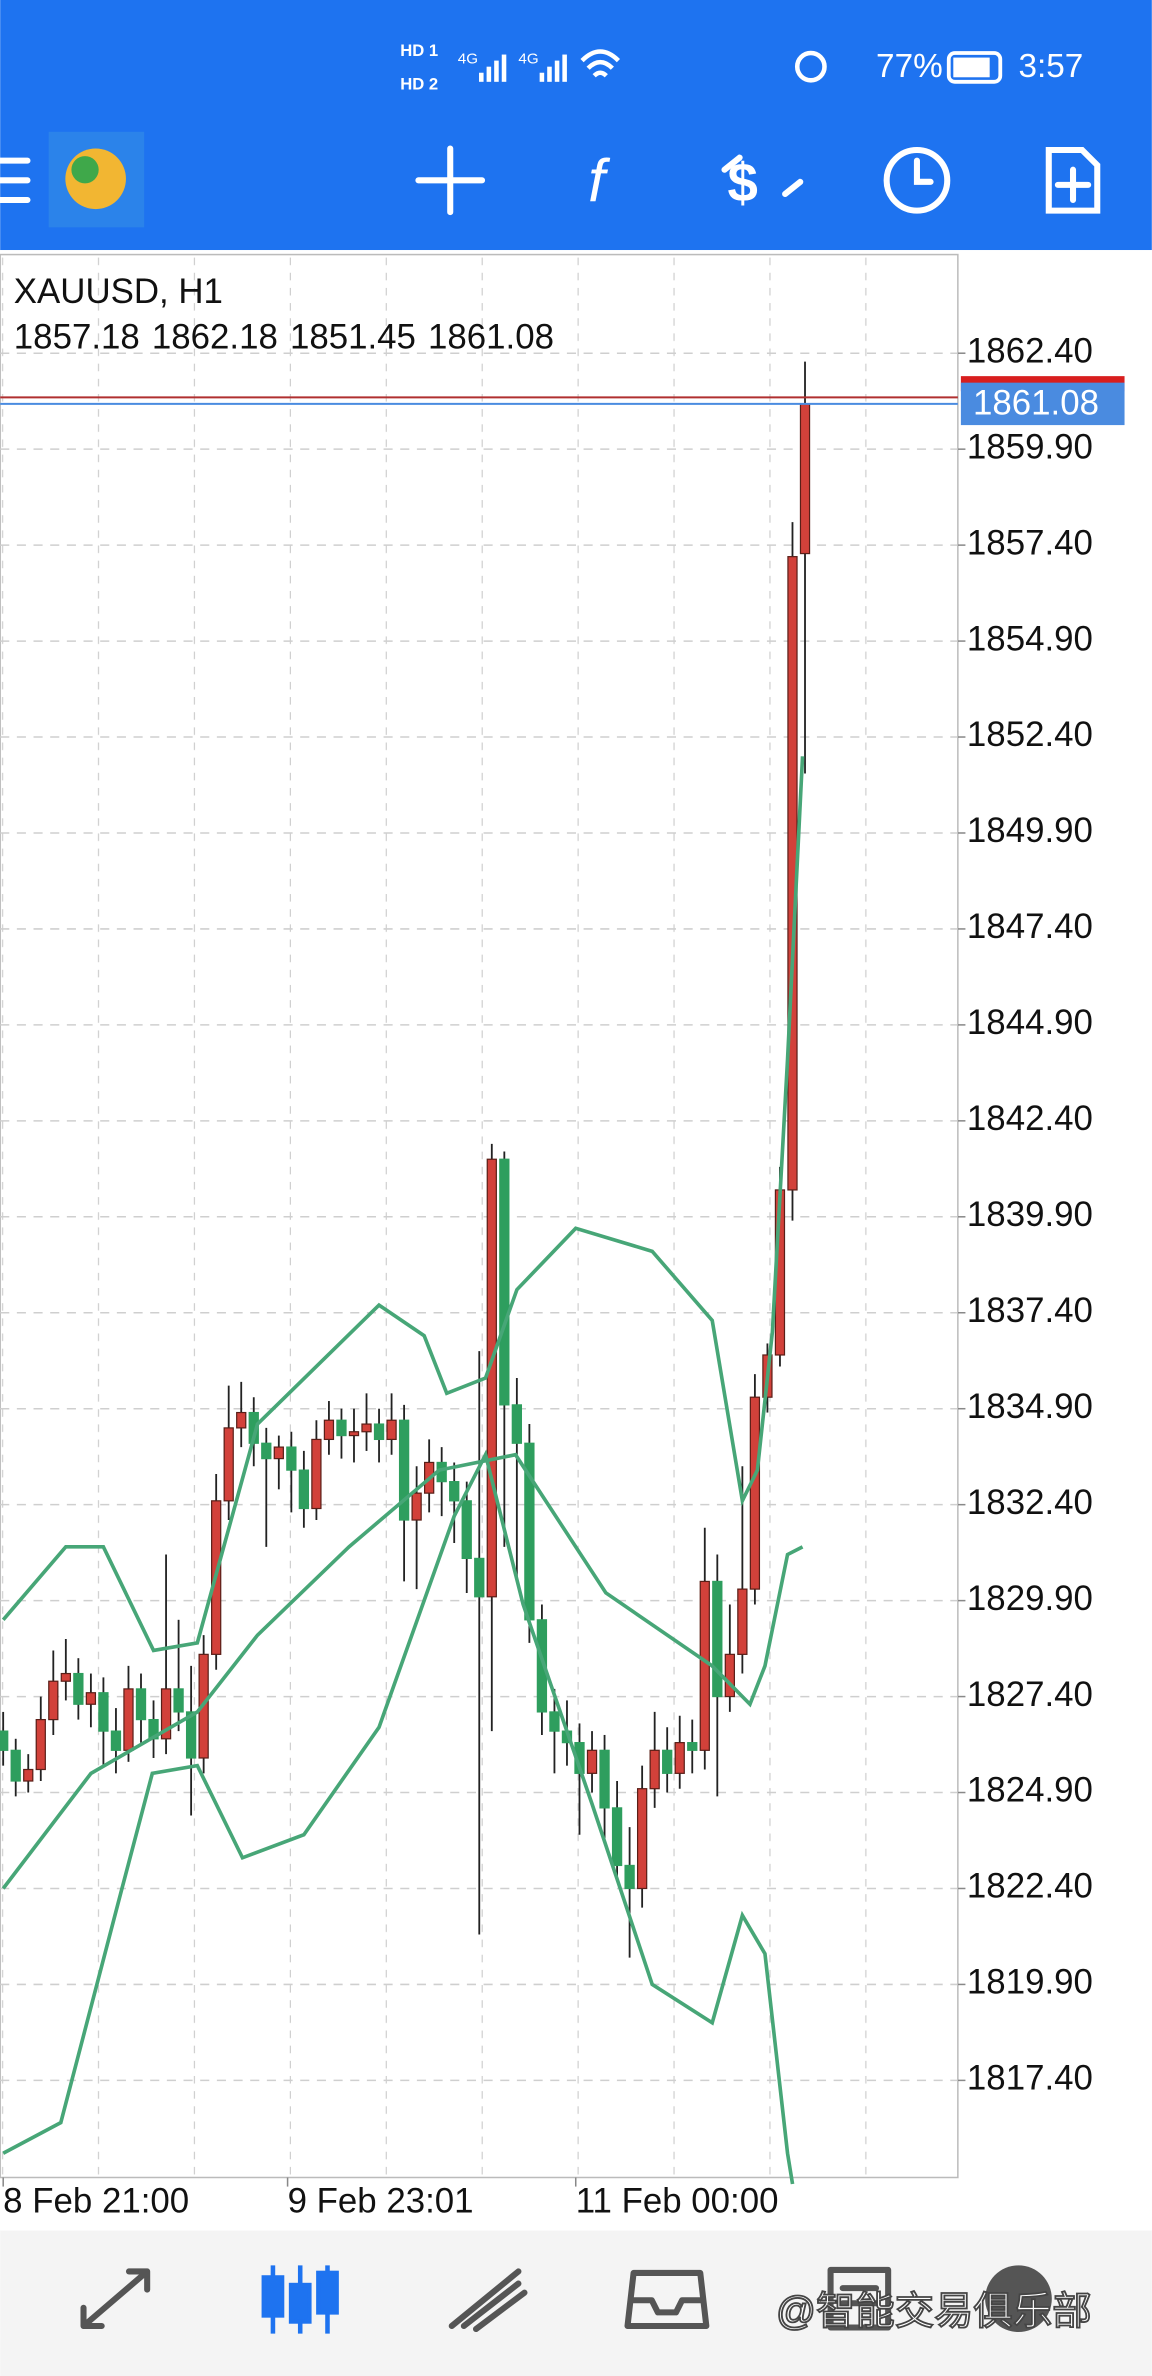 The width and height of the screenshot is (1152, 2376). I want to click on bottom-bar, so click(576, 2303).